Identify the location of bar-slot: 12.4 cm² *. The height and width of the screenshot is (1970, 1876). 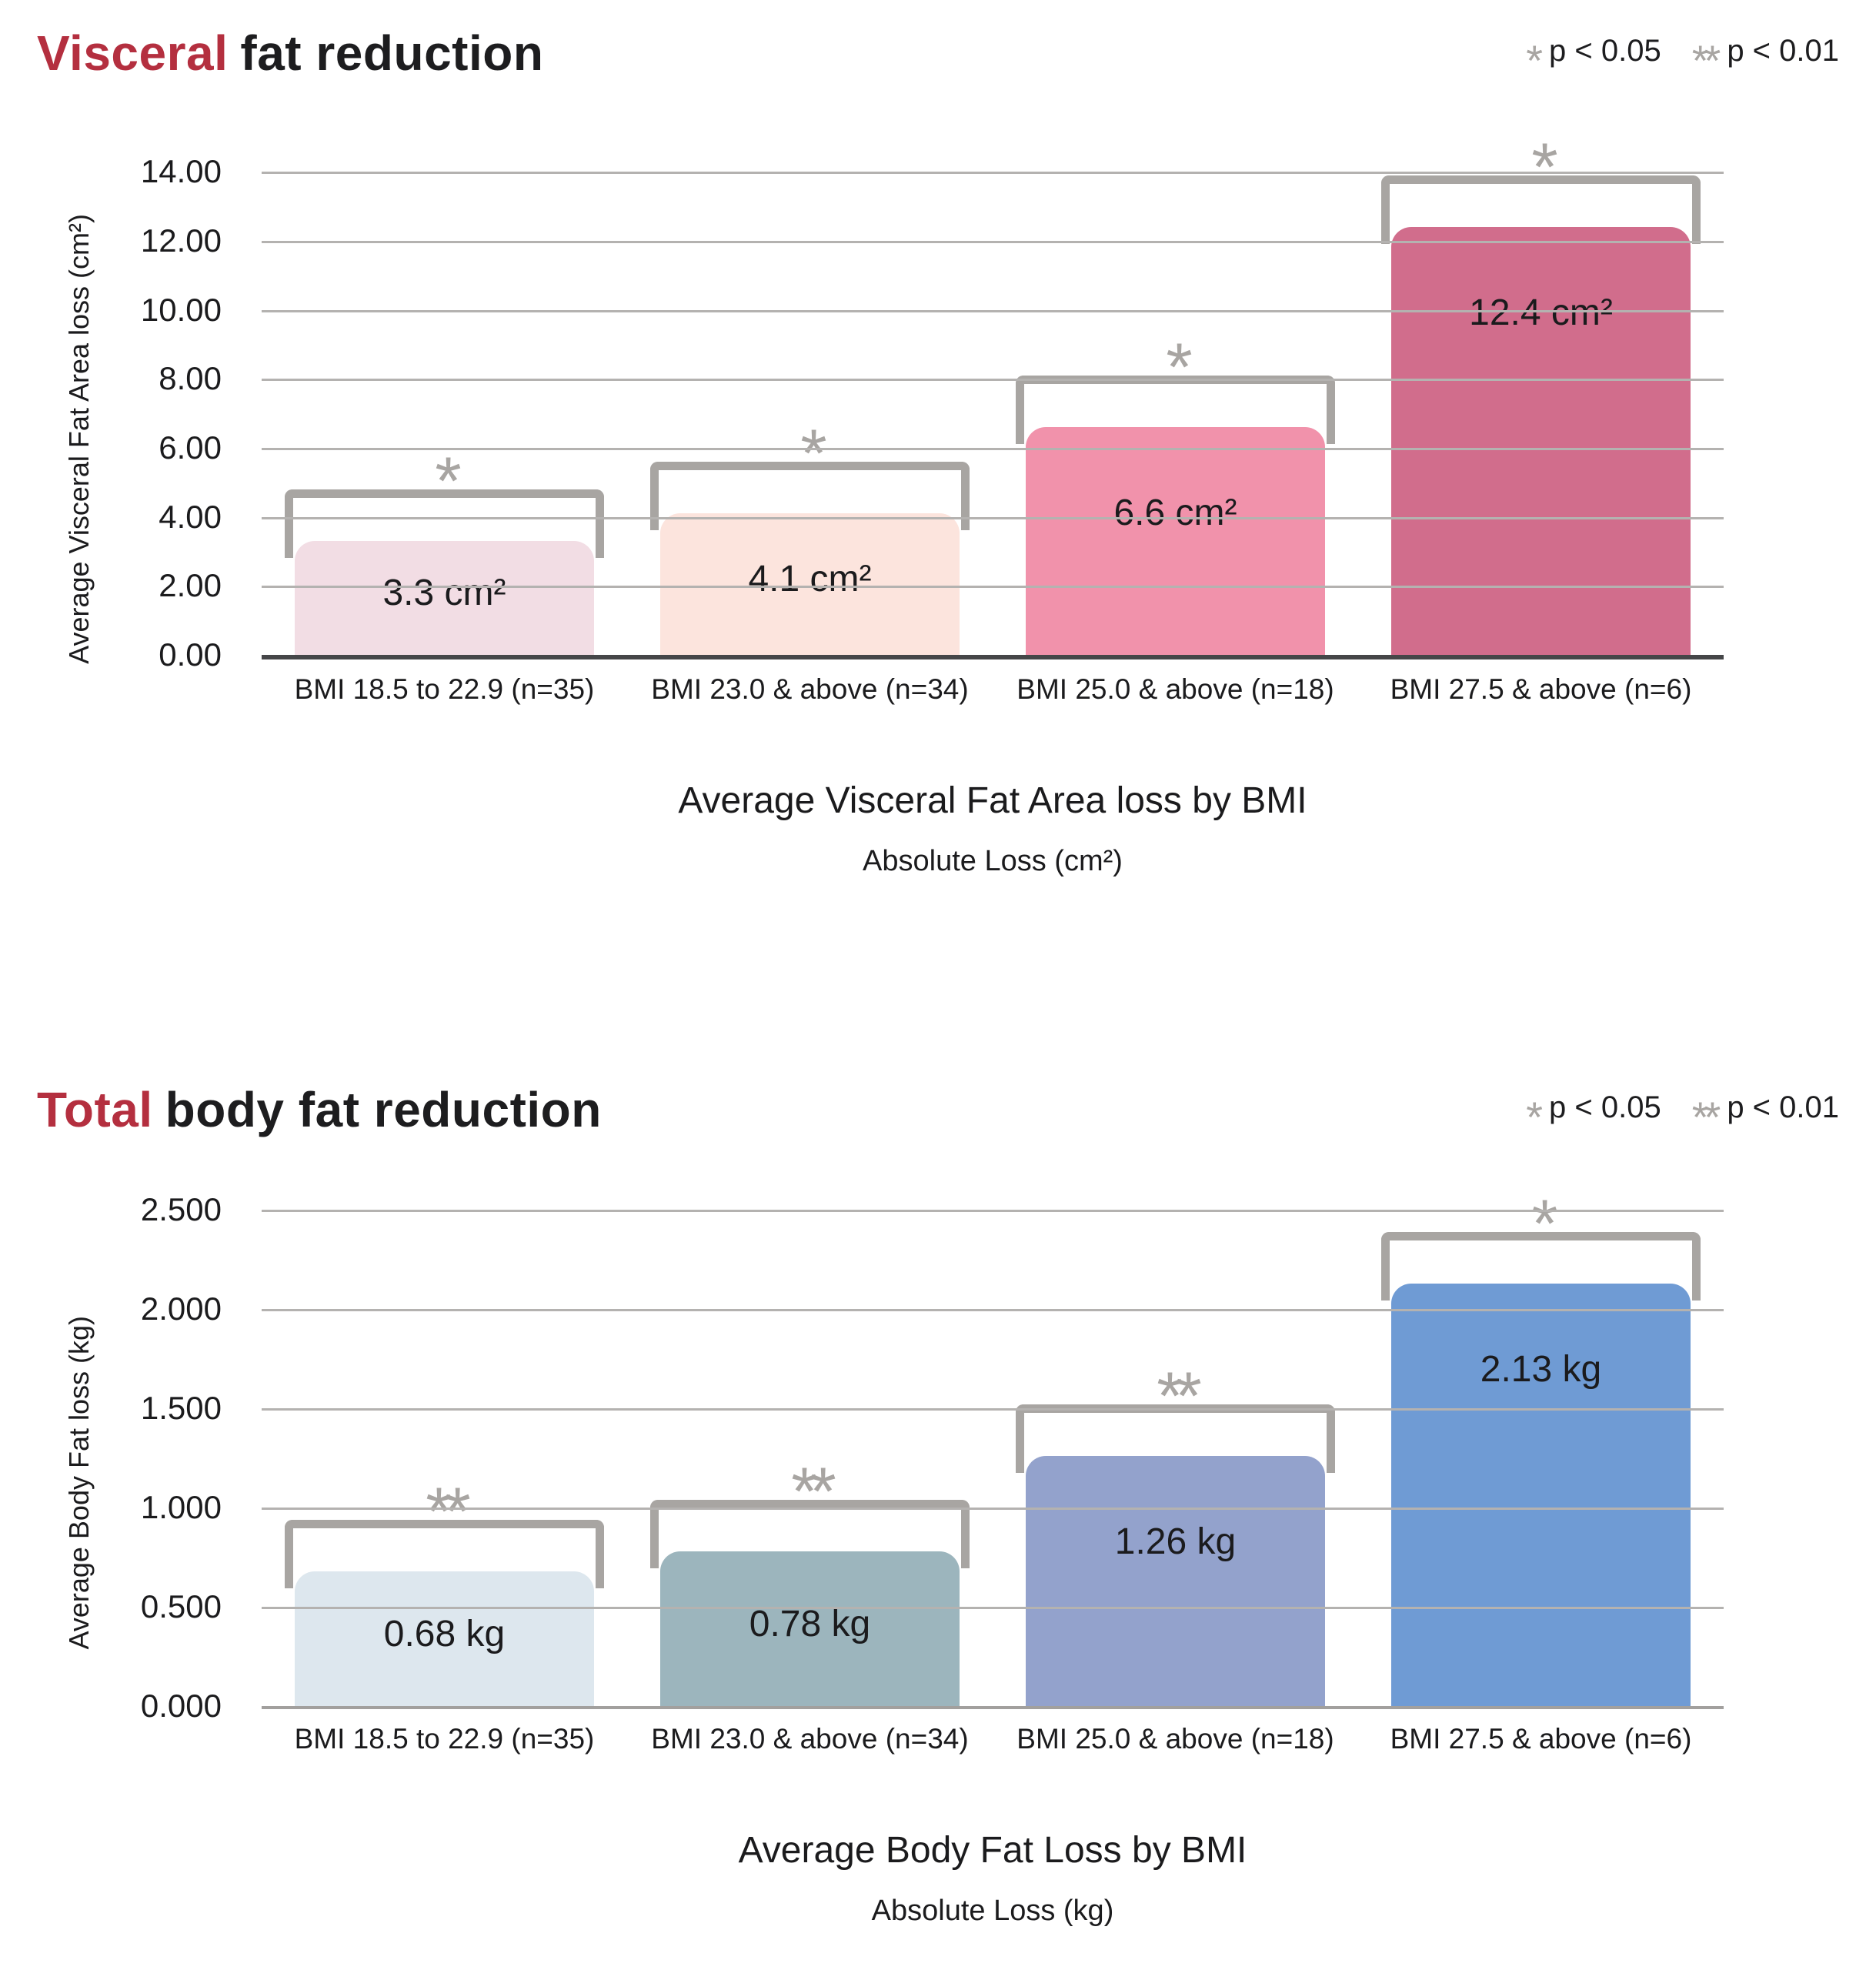
(1541, 394).